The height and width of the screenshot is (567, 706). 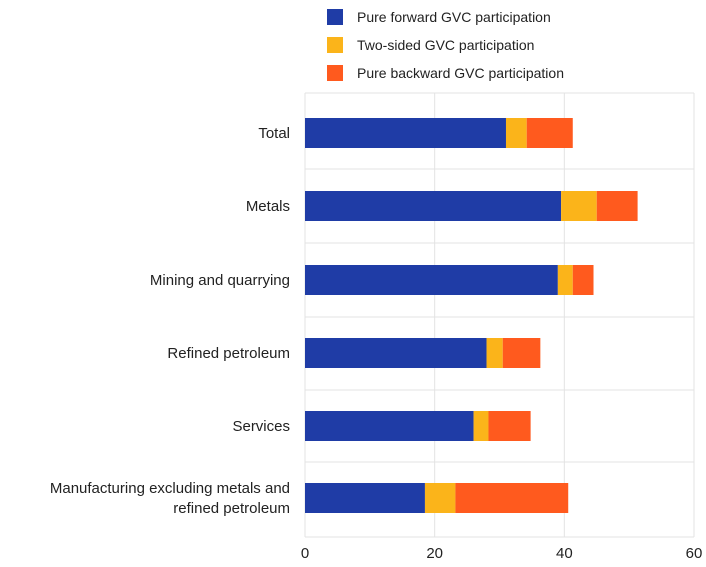 I want to click on x-axis-ticks: 0 20 40 60, so click(x=502, y=553).